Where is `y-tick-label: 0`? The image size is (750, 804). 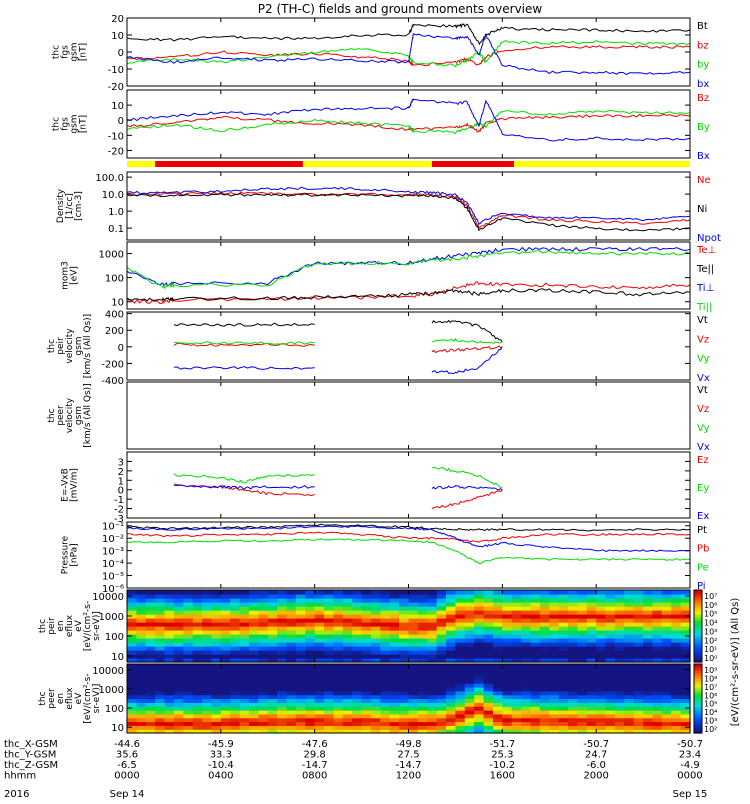 y-tick-label: 0 is located at coordinates (121, 121).